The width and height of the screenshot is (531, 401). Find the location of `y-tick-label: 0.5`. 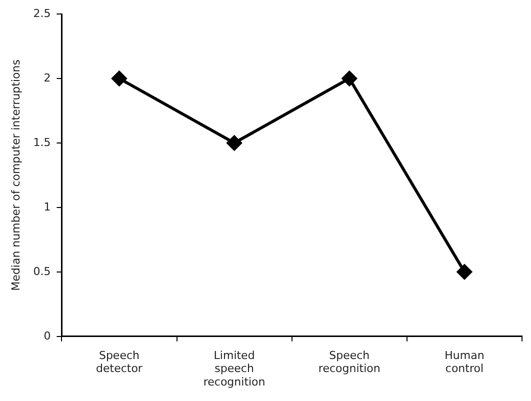

y-tick-label: 0.5 is located at coordinates (42, 271).